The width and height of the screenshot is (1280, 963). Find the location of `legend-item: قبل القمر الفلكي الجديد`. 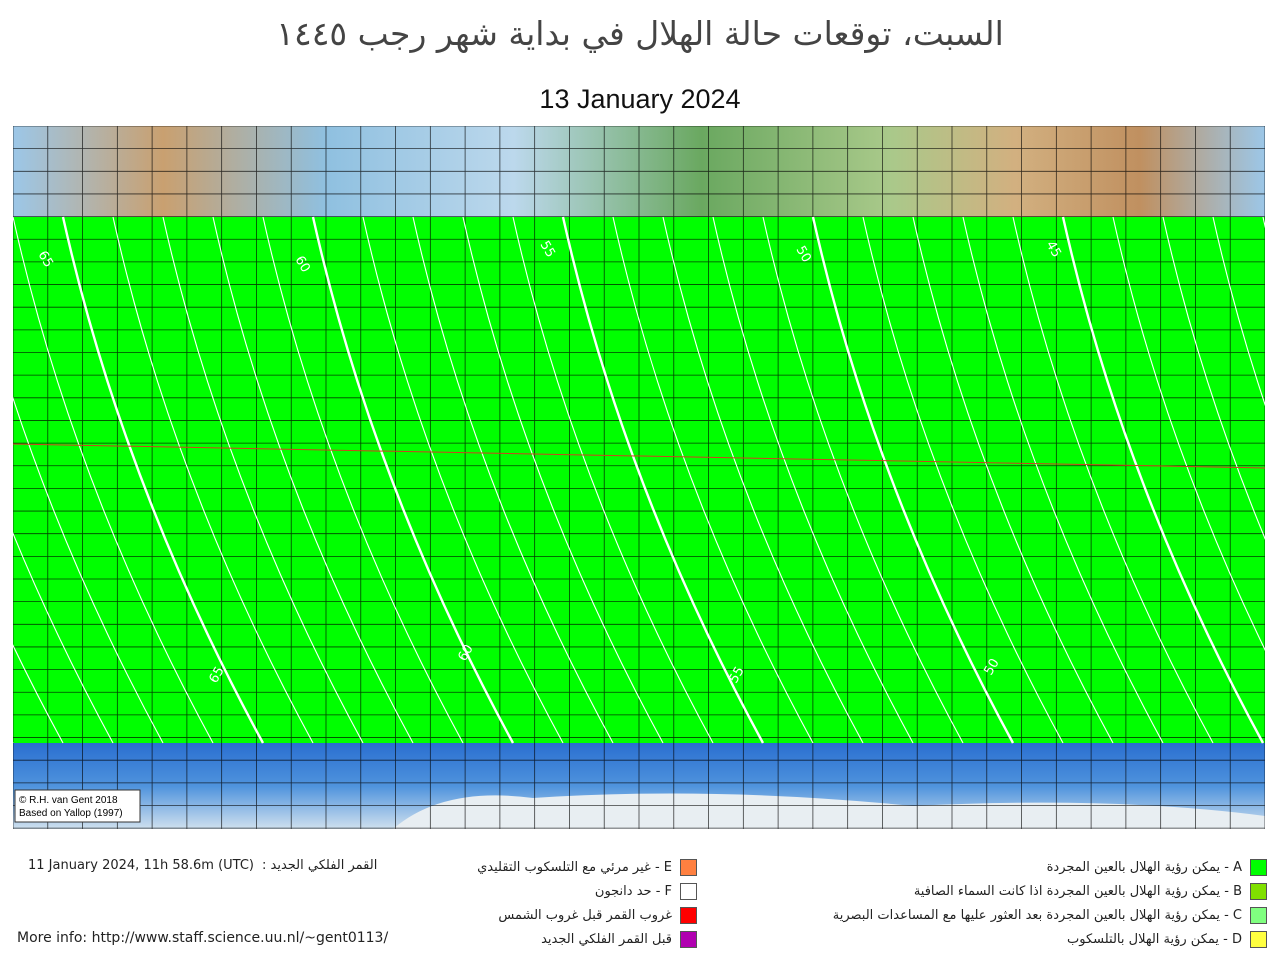

legend-item: قبل القمر الفلكي الجديد is located at coordinates (619, 939).